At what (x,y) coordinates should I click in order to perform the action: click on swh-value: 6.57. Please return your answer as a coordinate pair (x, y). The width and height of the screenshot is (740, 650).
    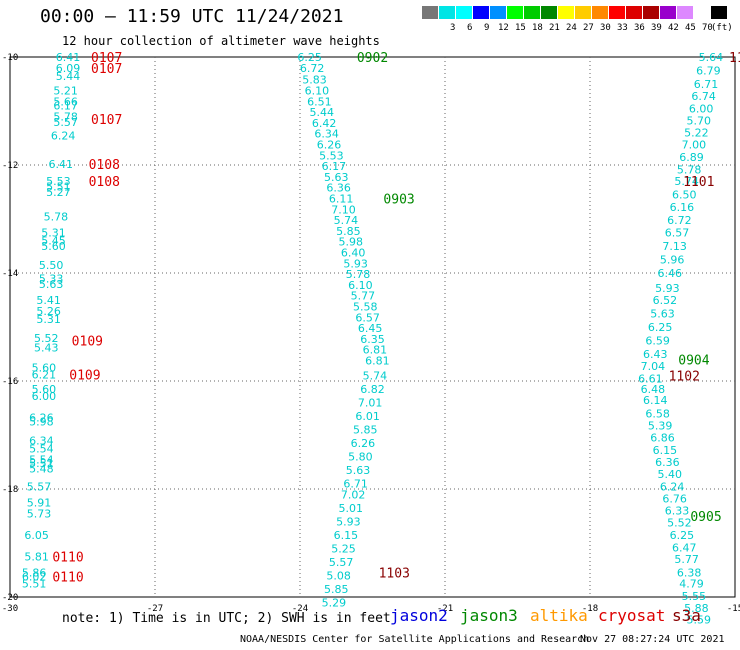
    Looking at the image, I should click on (677, 233).